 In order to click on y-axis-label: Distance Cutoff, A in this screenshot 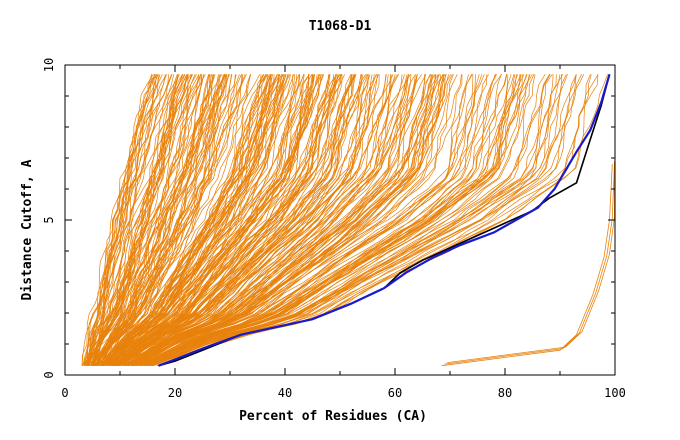, I will do `click(27, 229)`.